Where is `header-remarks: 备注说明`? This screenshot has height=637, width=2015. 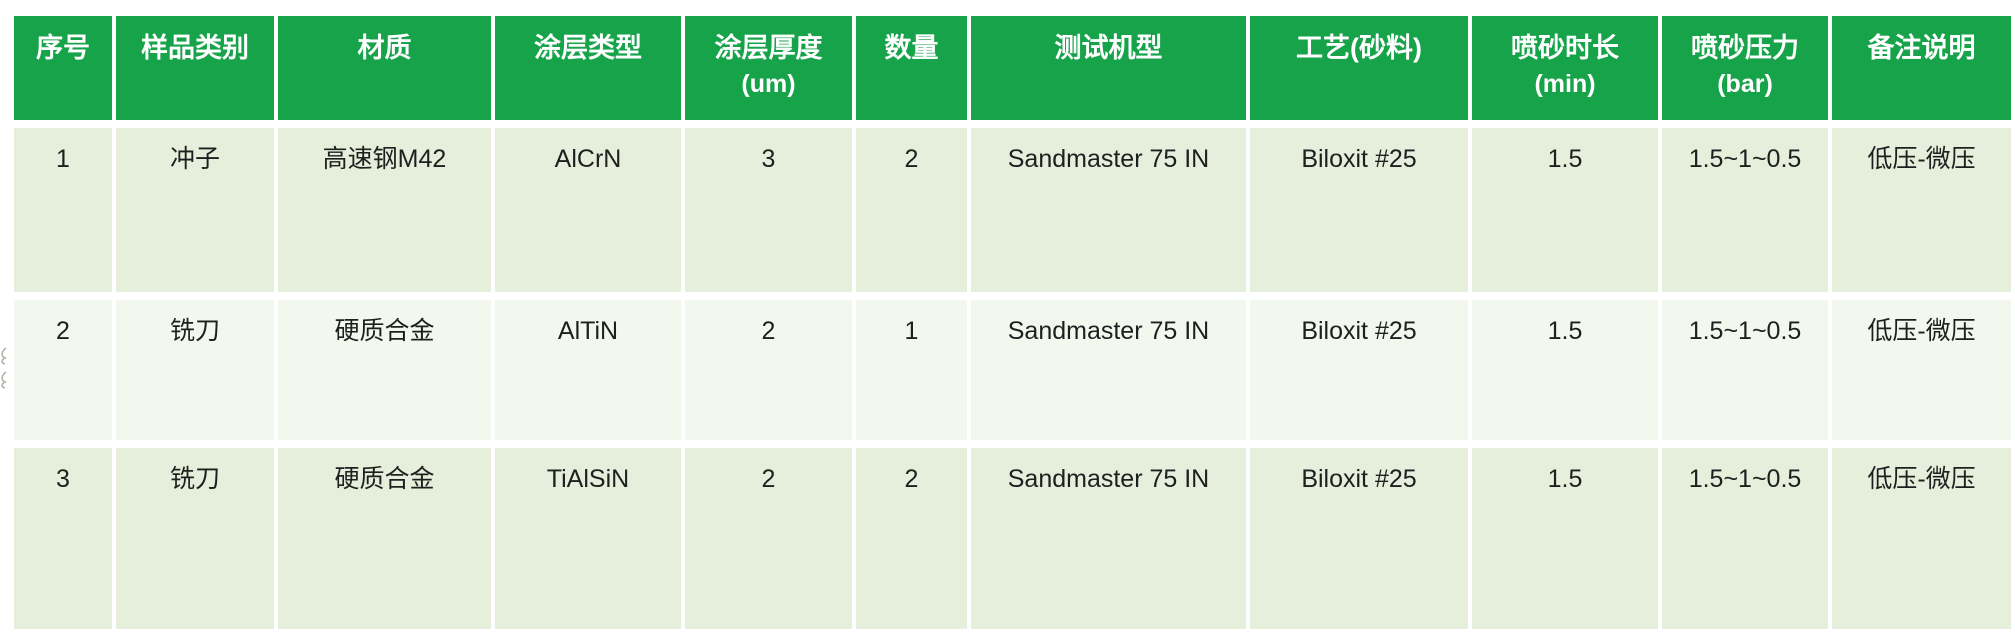 header-remarks: 备注说明 is located at coordinates (1921, 68).